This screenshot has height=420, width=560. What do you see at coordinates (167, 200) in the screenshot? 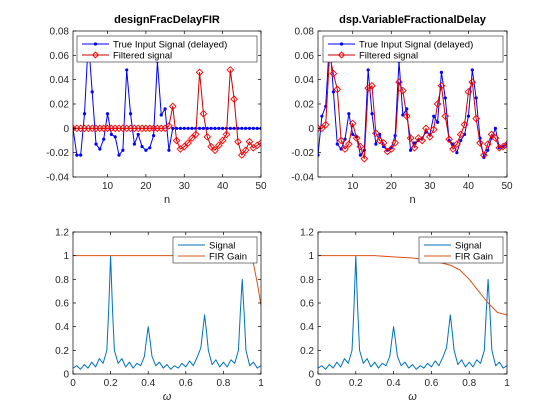
I see `x-axis-label: n` at bounding box center [167, 200].